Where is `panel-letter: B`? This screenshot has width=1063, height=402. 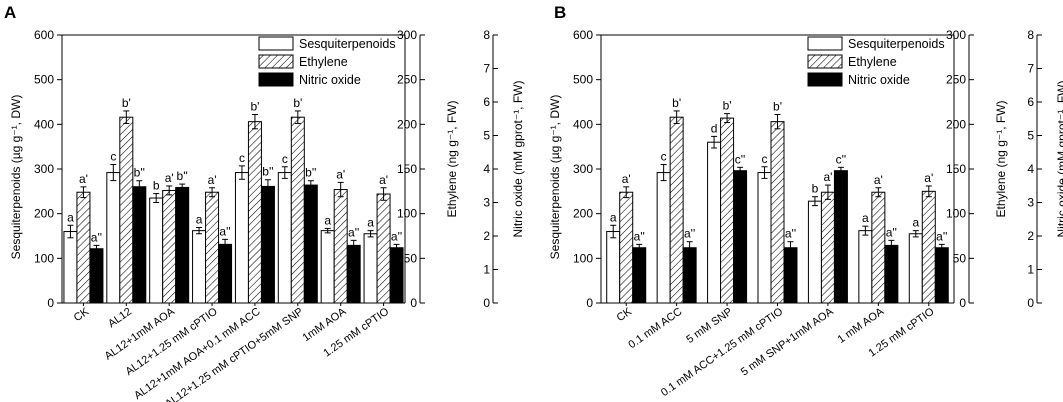 panel-letter: B is located at coordinates (560, 12).